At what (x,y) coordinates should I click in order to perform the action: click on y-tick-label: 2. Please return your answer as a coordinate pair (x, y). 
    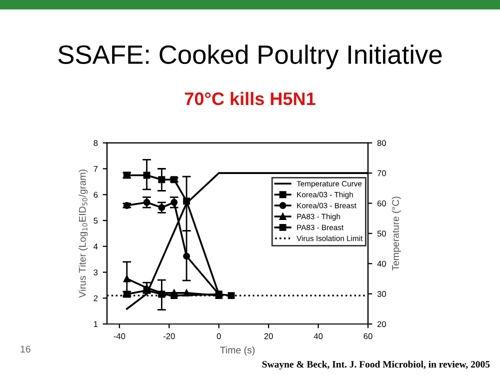
    Looking at the image, I should click on (96, 298).